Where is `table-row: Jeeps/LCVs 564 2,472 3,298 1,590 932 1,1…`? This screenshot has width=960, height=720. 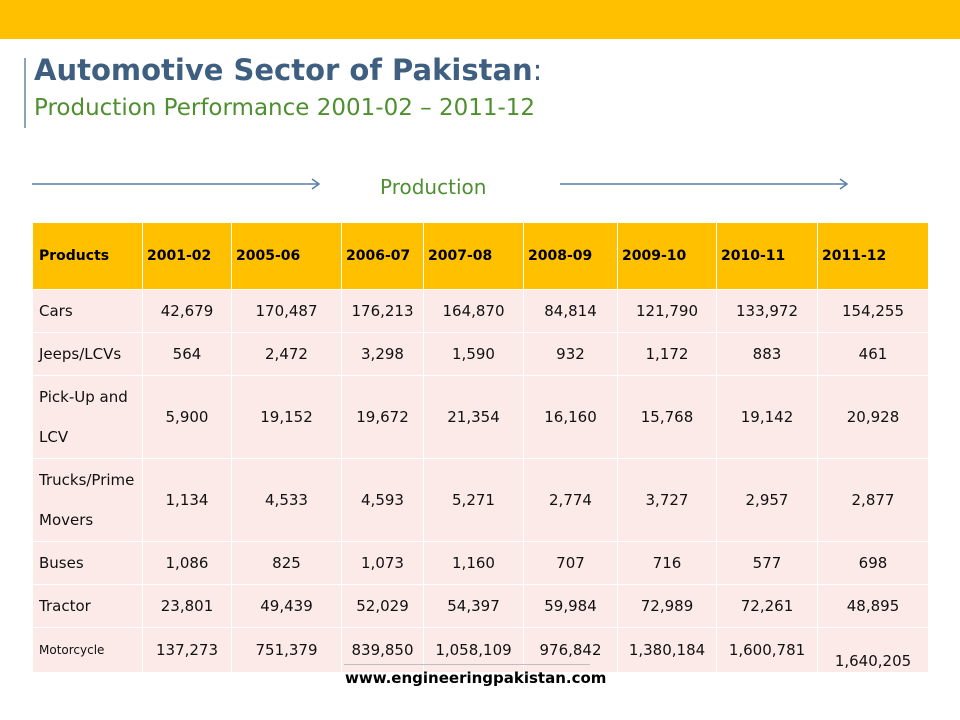 table-row: Jeeps/LCVs 564 2,472 3,298 1,590 932 1,1… is located at coordinates (480, 354).